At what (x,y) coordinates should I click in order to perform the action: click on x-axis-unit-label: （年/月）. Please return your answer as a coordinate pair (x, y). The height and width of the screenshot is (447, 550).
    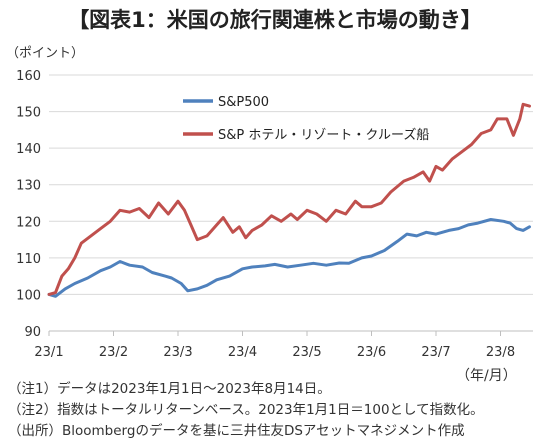
    Looking at the image, I should click on (486, 376).